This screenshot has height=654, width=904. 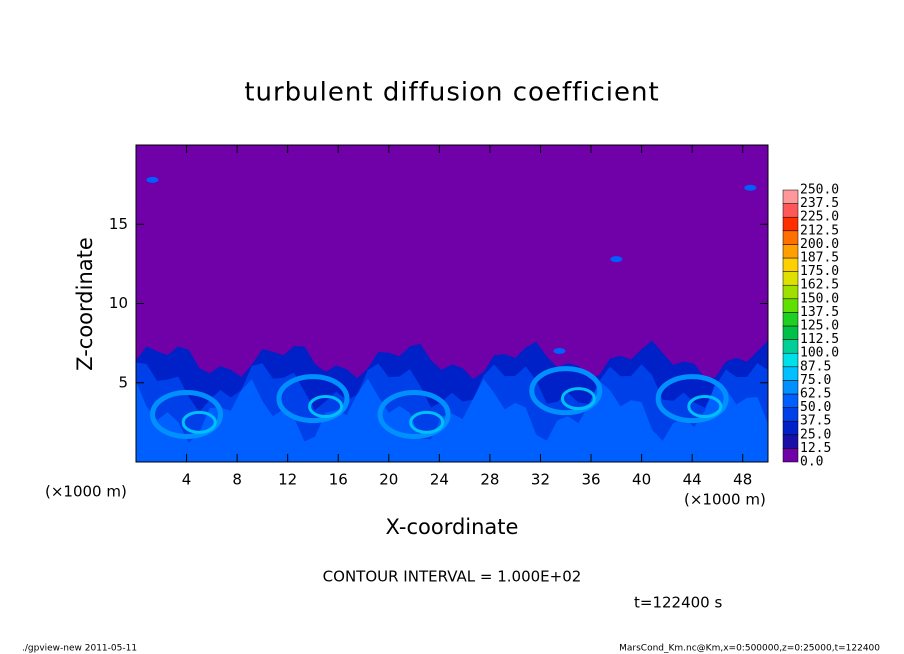 What do you see at coordinates (540, 480) in the screenshot?
I see `x-tick-label: 32` at bounding box center [540, 480].